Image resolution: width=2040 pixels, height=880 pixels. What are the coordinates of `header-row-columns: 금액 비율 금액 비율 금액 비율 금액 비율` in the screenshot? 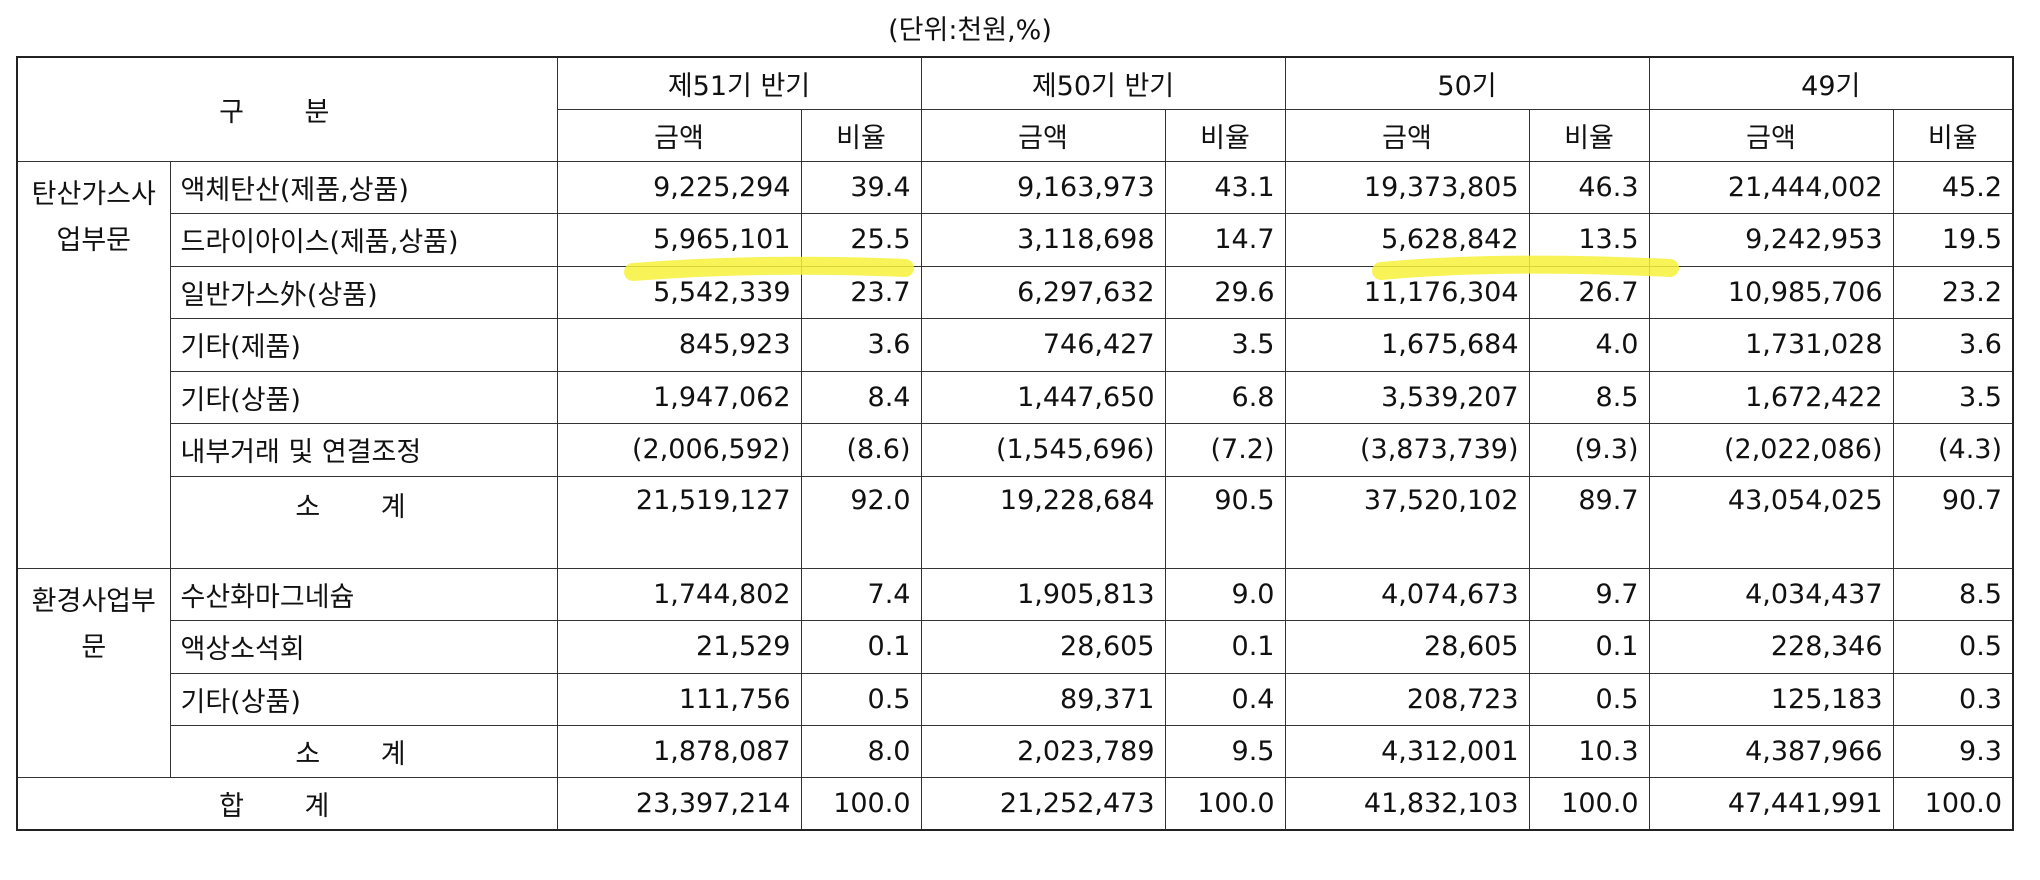 It's located at (1015, 135).